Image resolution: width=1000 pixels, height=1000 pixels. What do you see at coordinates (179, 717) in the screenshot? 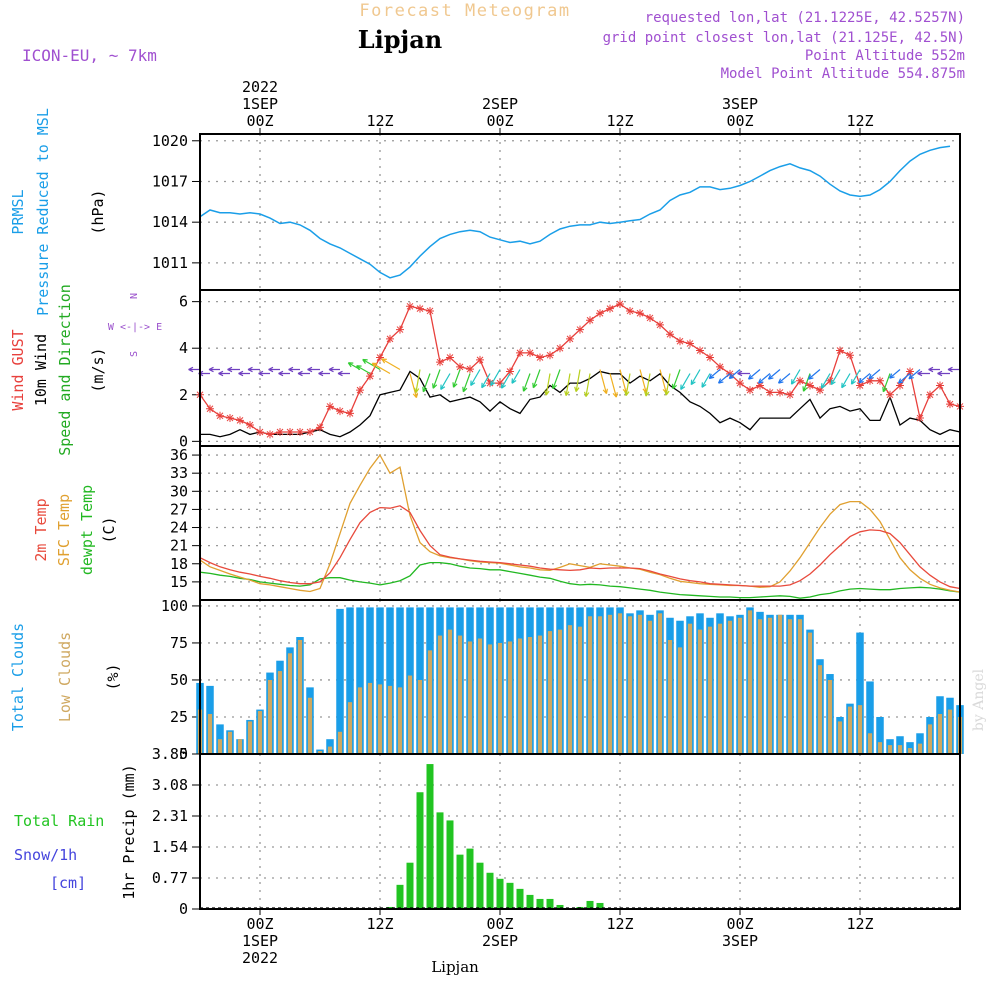
I see `clouds-ytick-label: 25` at bounding box center [179, 717].